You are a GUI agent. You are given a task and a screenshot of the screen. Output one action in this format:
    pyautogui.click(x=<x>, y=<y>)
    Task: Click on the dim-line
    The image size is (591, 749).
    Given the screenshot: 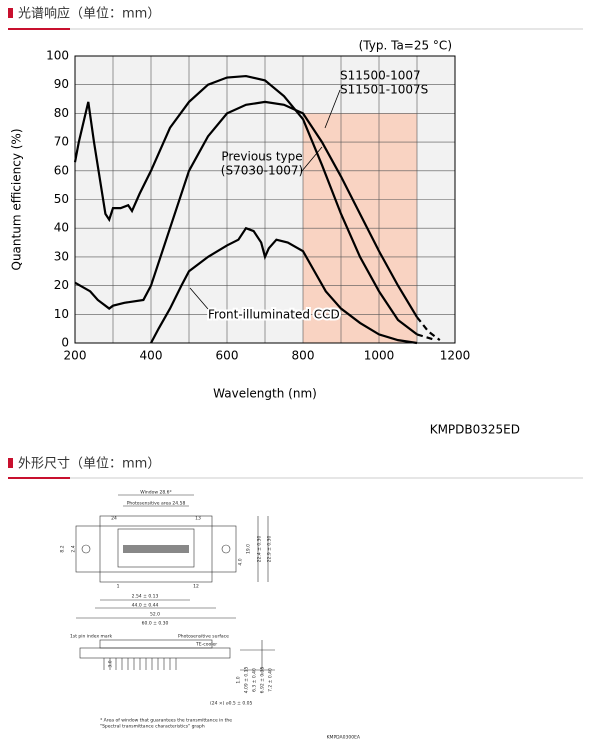 What is the action you would take?
    pyautogui.click(x=257, y=657)
    